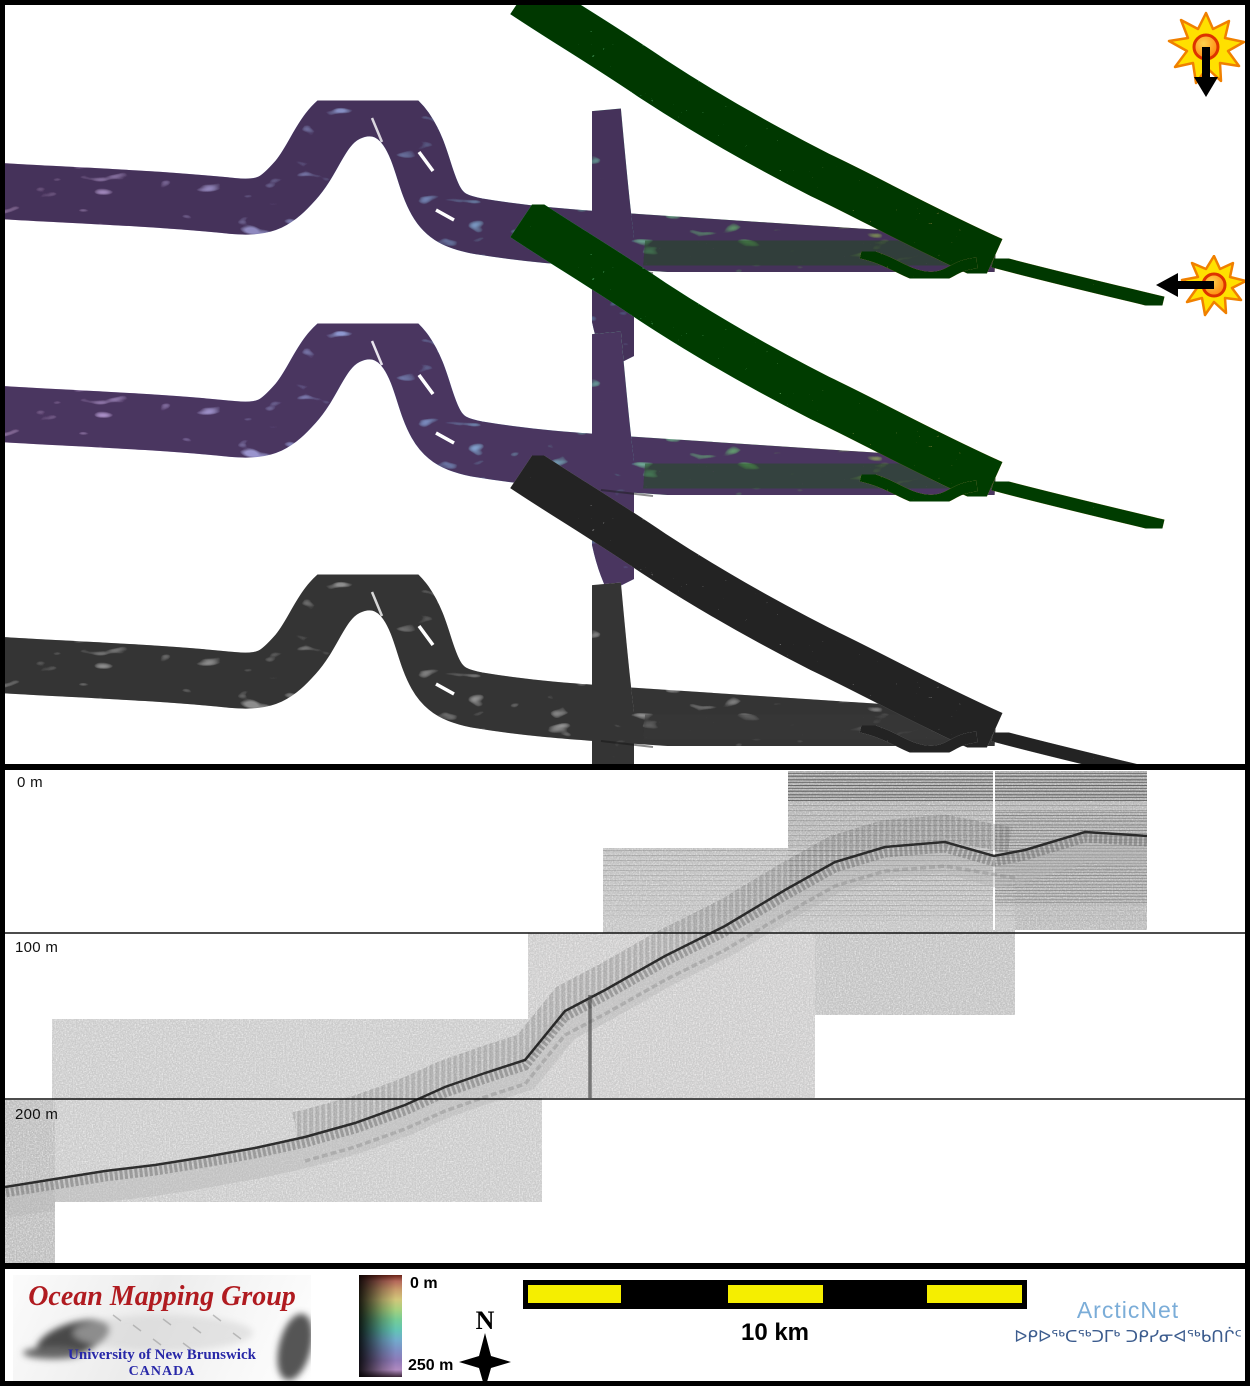 The width and height of the screenshot is (1250, 1386). I want to click on section-divider, so click(625, 767).